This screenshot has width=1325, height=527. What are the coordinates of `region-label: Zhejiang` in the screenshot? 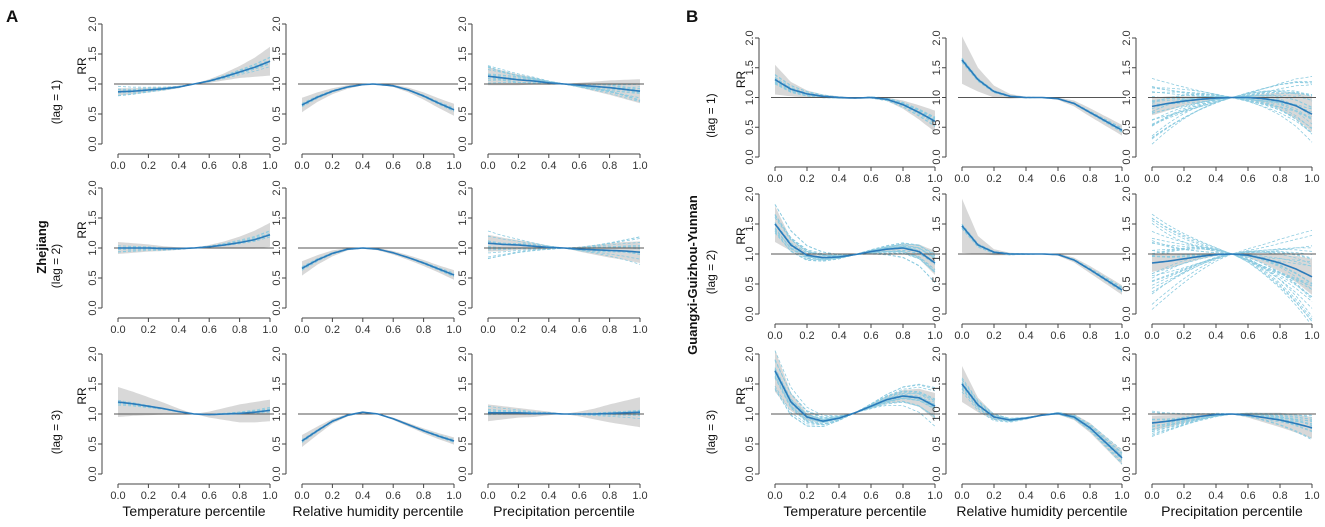 It's located at (41, 247).